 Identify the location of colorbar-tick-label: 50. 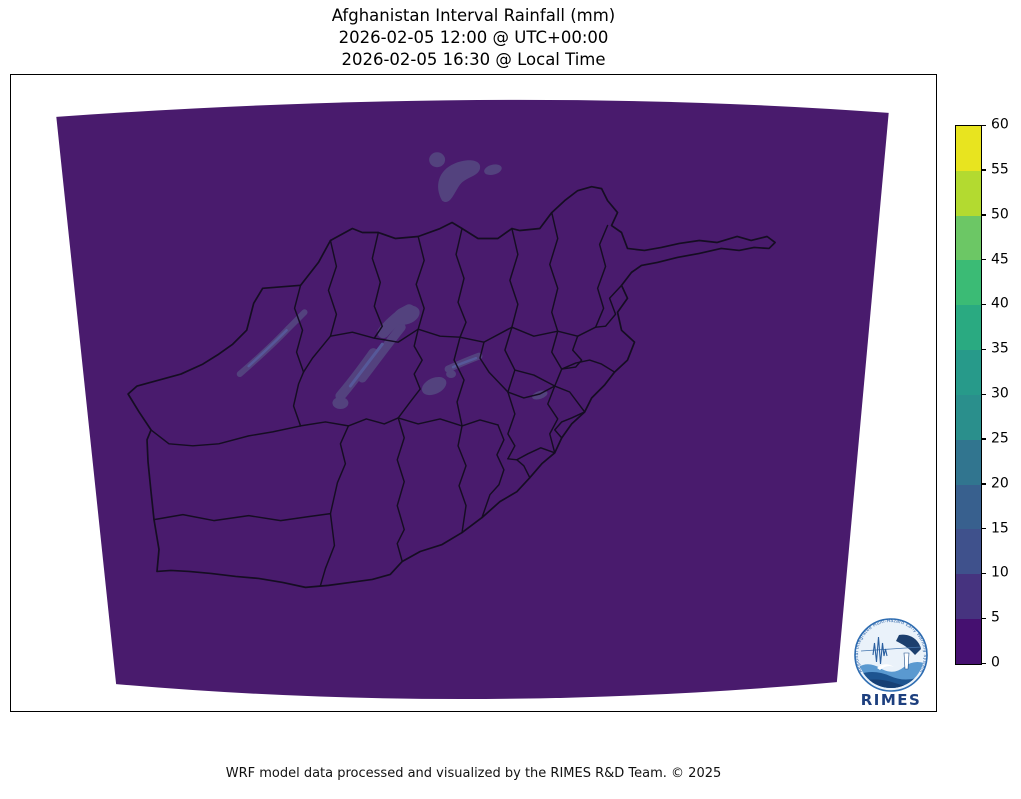
(1000, 214).